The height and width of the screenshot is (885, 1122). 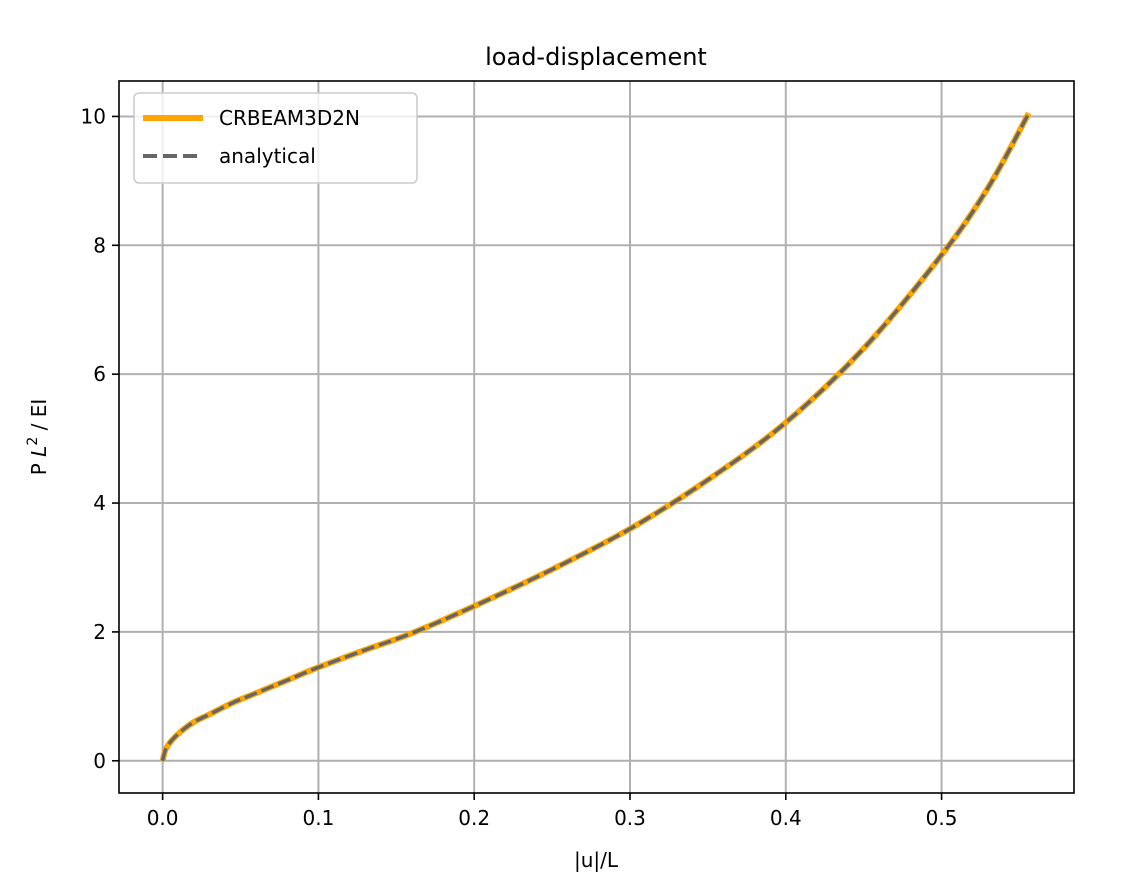 I want to click on legend-box, so click(x=275, y=138).